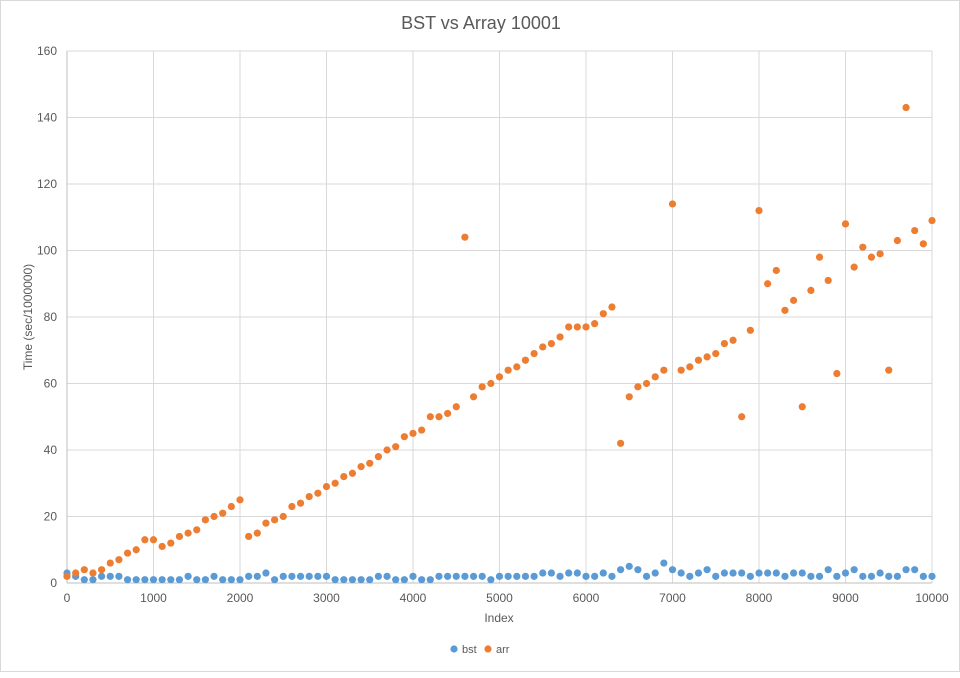 This screenshot has height=678, width=960. I want to click on x-tick-label: 9000, so click(845, 598).